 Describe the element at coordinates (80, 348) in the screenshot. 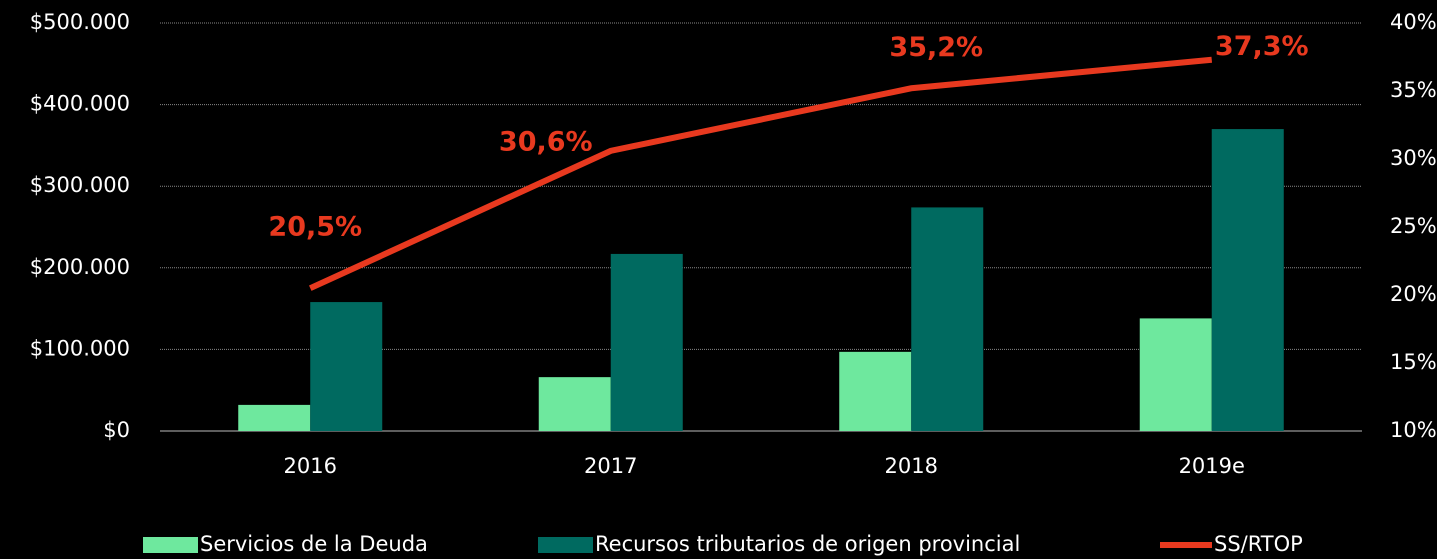

I see `y-tick-label: $100.000` at that location.